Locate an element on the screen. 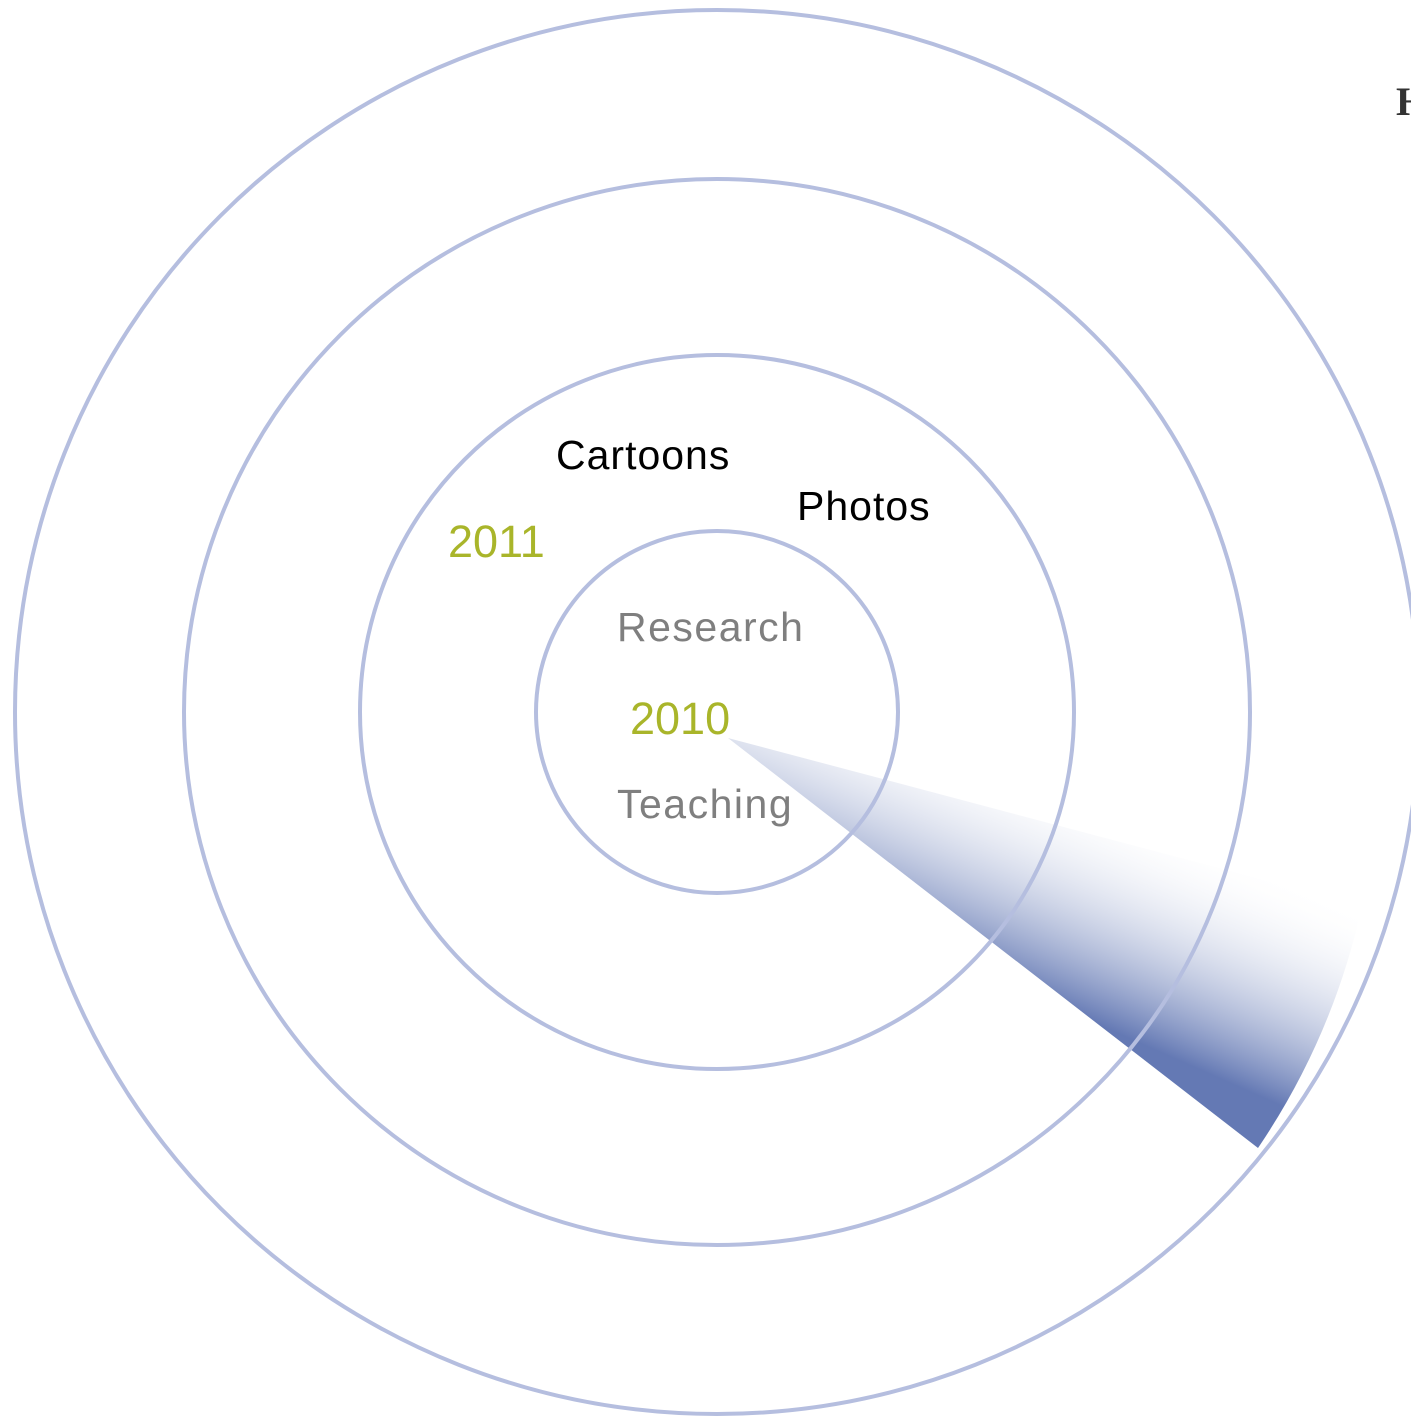 This screenshot has height=1416, width=1411. label-year-2010: 2010 is located at coordinates (680, 718).